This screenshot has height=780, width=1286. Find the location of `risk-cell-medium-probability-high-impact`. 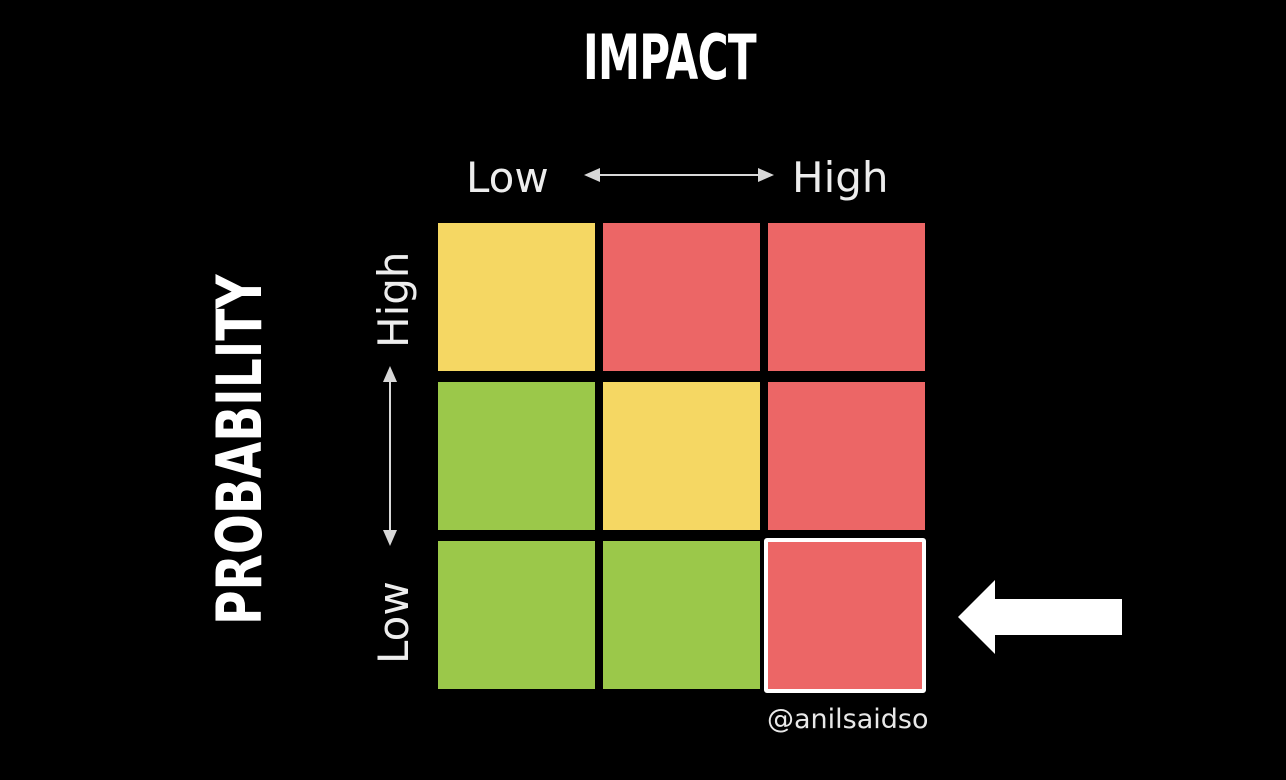

risk-cell-medium-probability-high-impact is located at coordinates (846, 456).